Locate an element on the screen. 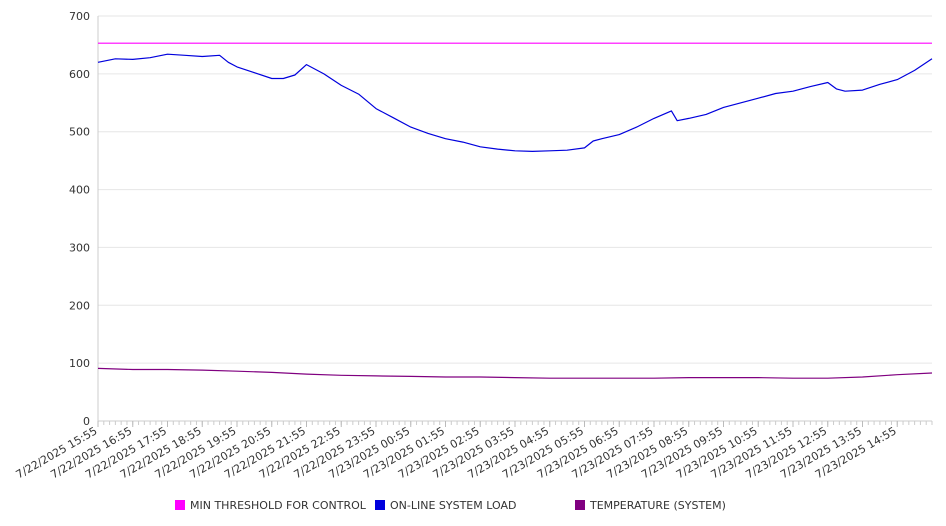 The width and height of the screenshot is (946, 526). legend-item-temperature: TEMPERATURE (SYSTEM) is located at coordinates (650, 505).